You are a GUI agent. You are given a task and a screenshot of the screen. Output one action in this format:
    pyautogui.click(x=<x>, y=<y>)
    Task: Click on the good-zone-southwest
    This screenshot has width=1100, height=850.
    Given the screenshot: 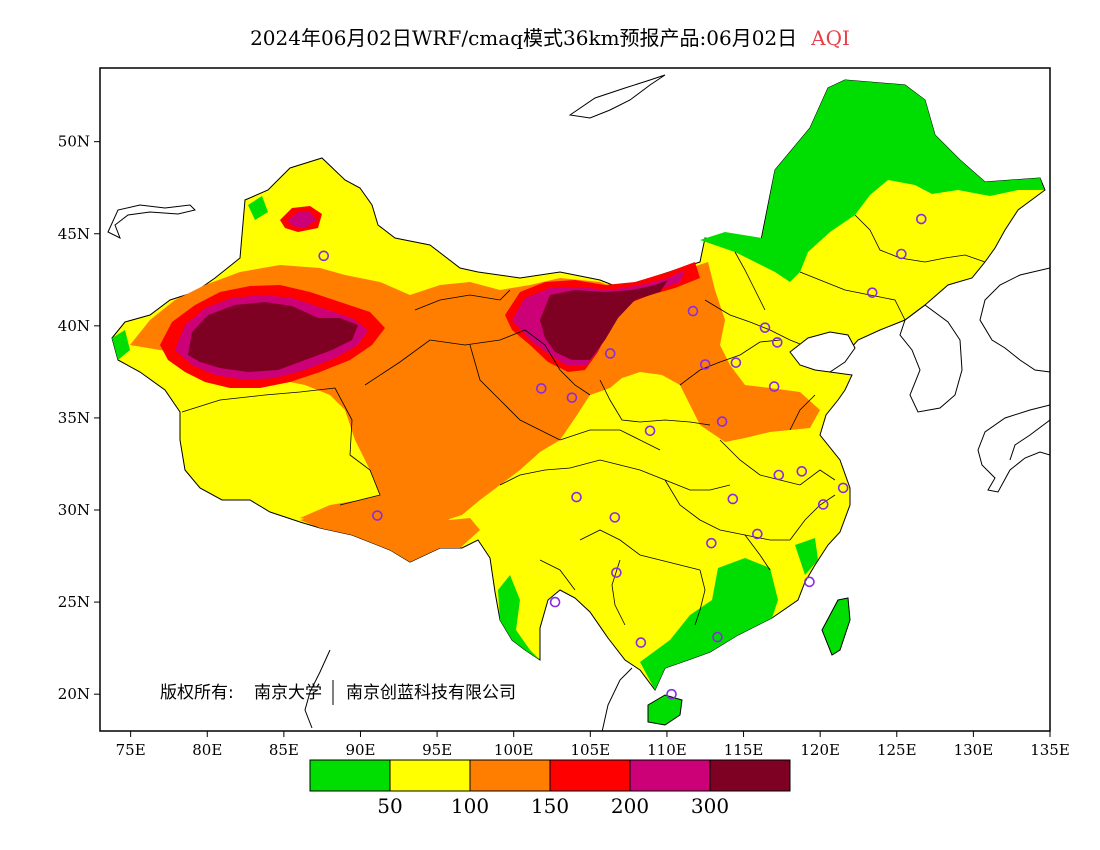 What is the action you would take?
    pyautogui.click(x=519, y=617)
    